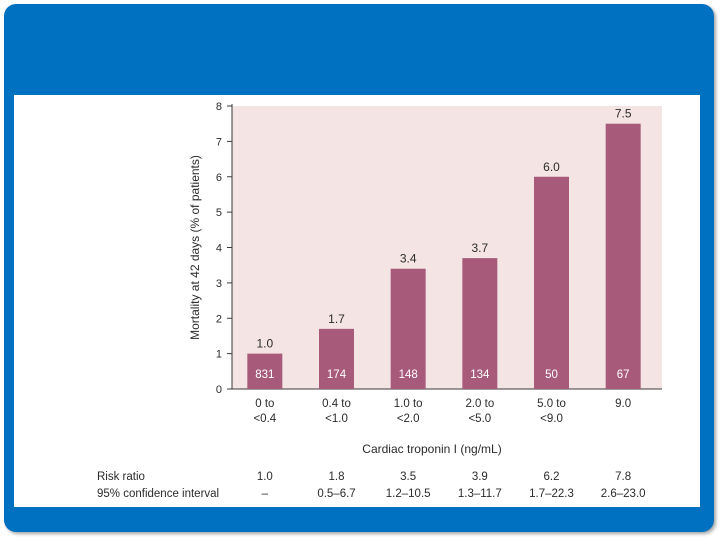 This screenshot has height=540, width=720. I want to click on y-tick-label: 3, so click(219, 284).